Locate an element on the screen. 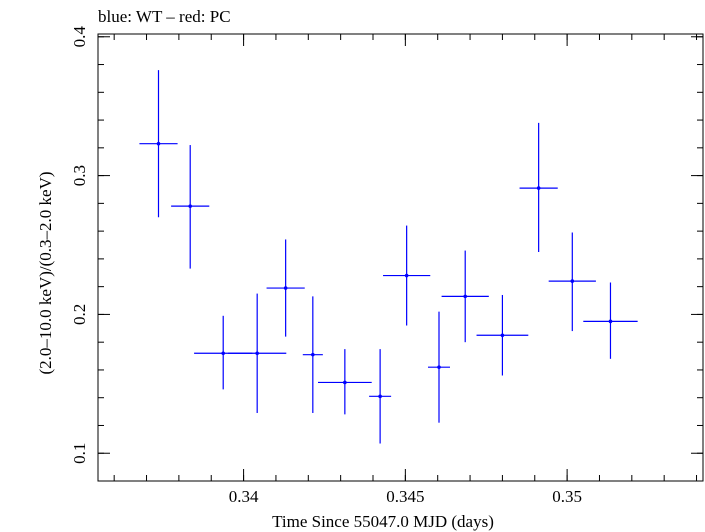  y-tick-label: 0.1 is located at coordinates (79, 453).